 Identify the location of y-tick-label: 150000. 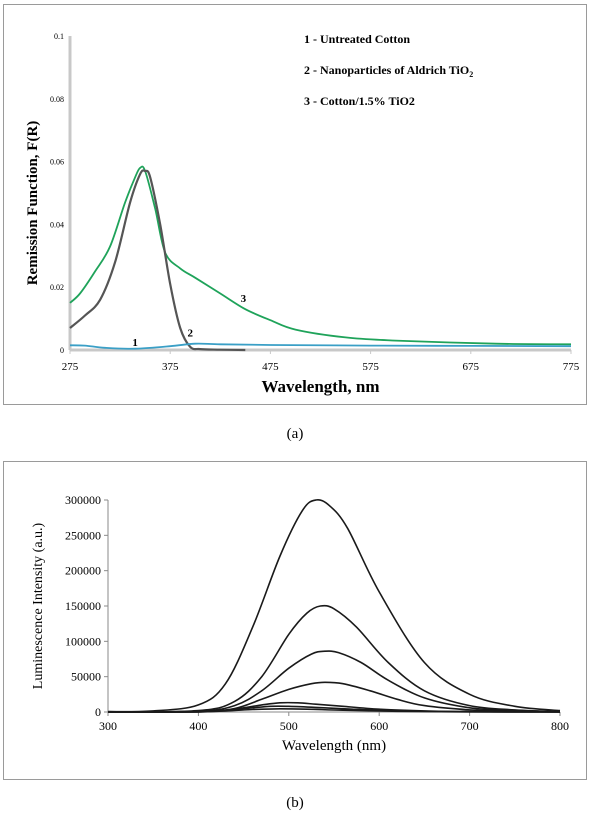
(83, 606).